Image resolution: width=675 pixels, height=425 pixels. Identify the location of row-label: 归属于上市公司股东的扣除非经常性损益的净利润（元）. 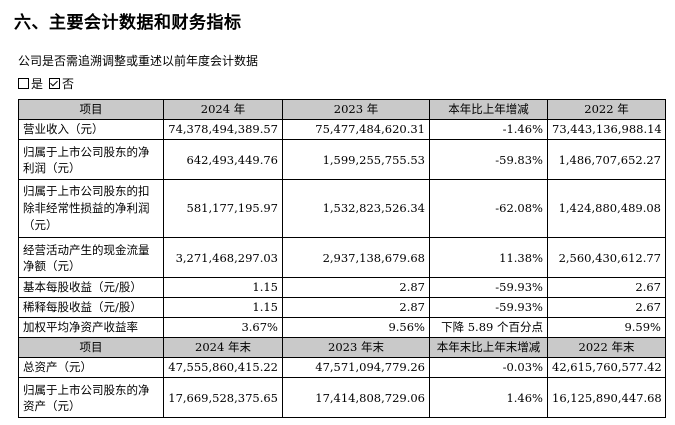
(91, 208).